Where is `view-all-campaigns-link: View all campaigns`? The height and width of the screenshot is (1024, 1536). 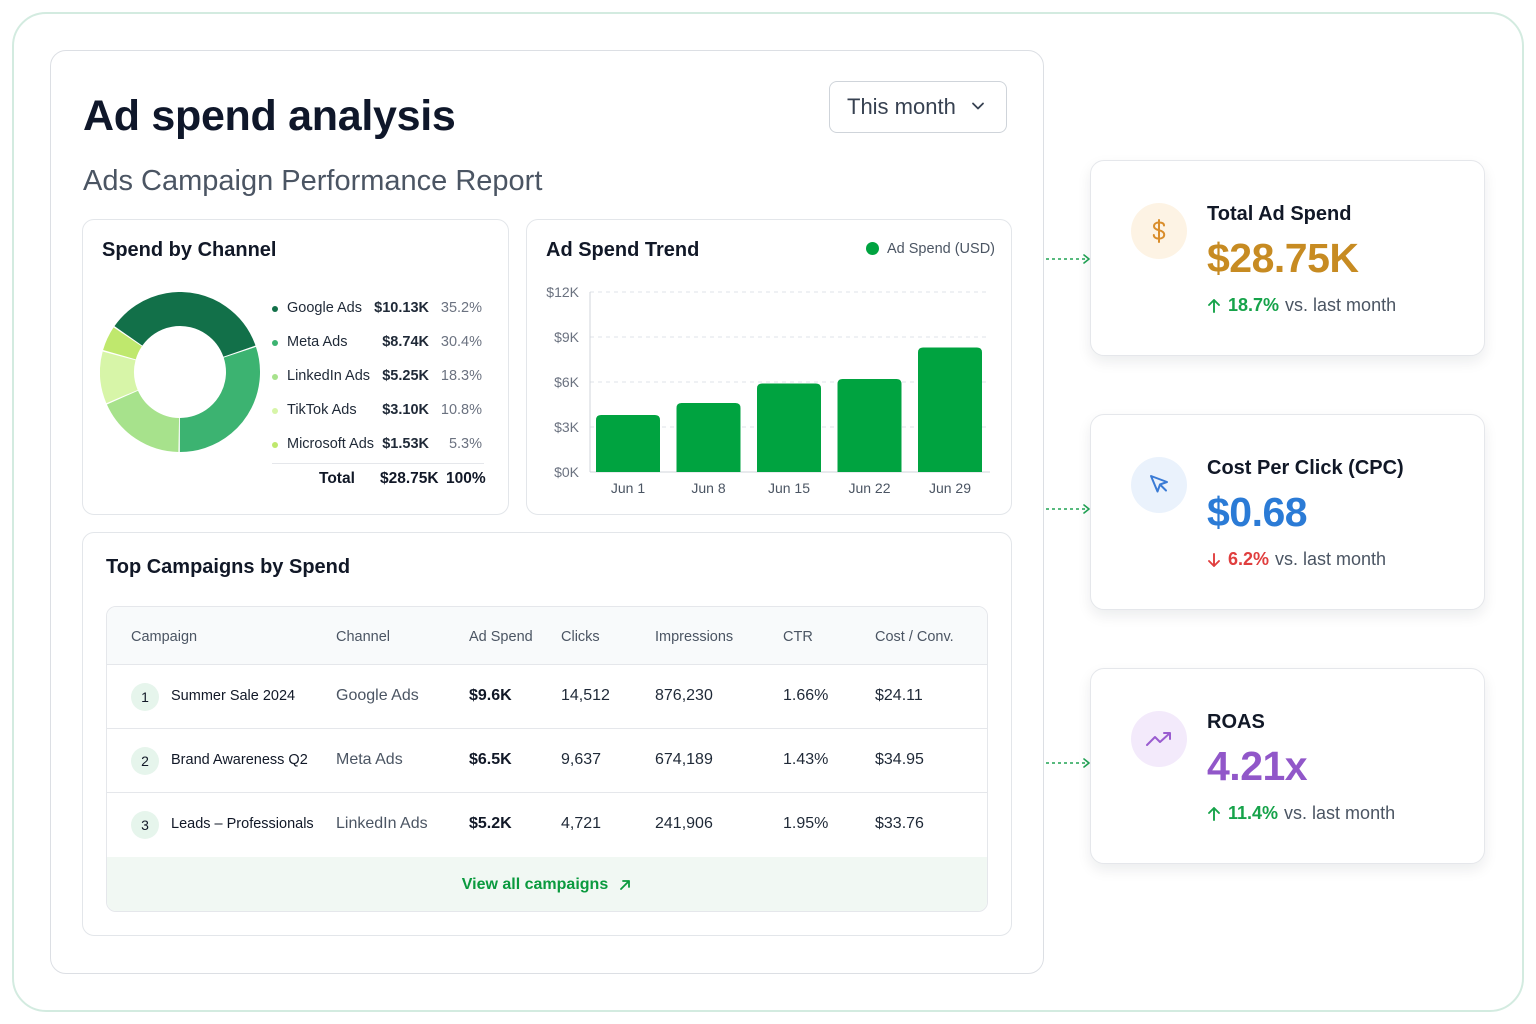
view-all-campaigns-link: View all campaigns is located at coordinates (547, 884).